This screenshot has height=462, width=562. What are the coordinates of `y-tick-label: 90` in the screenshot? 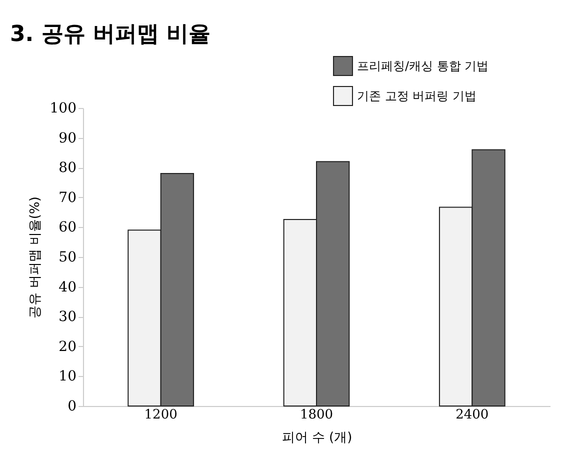 It's located at (67, 138).